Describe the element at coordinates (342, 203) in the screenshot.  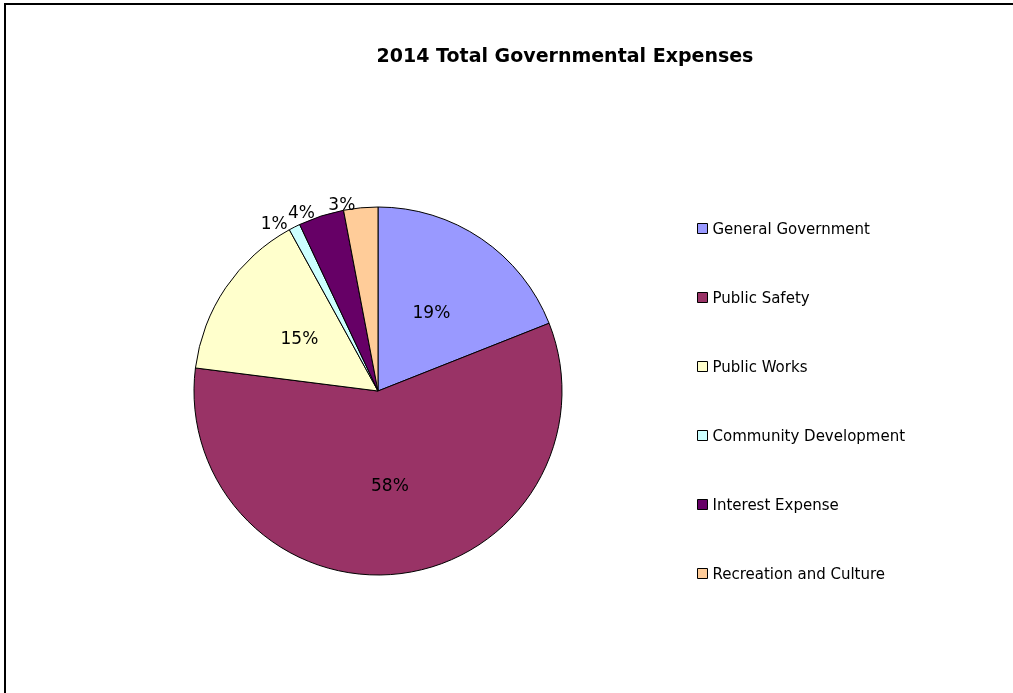
I see `data-label: 3%` at that location.